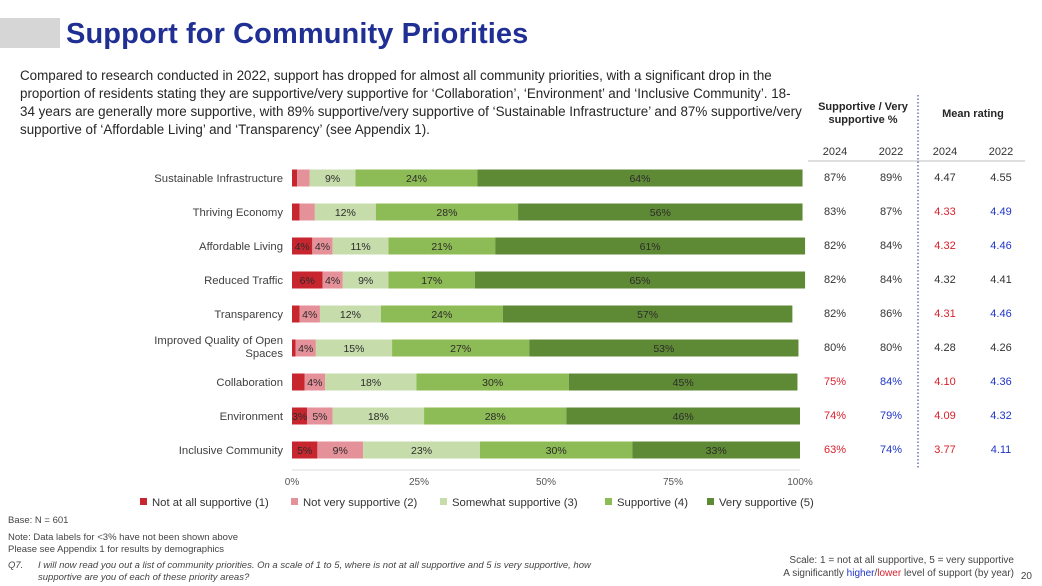 The width and height of the screenshot is (1042, 586). I want to click on data-label: 30%, so click(556, 451).